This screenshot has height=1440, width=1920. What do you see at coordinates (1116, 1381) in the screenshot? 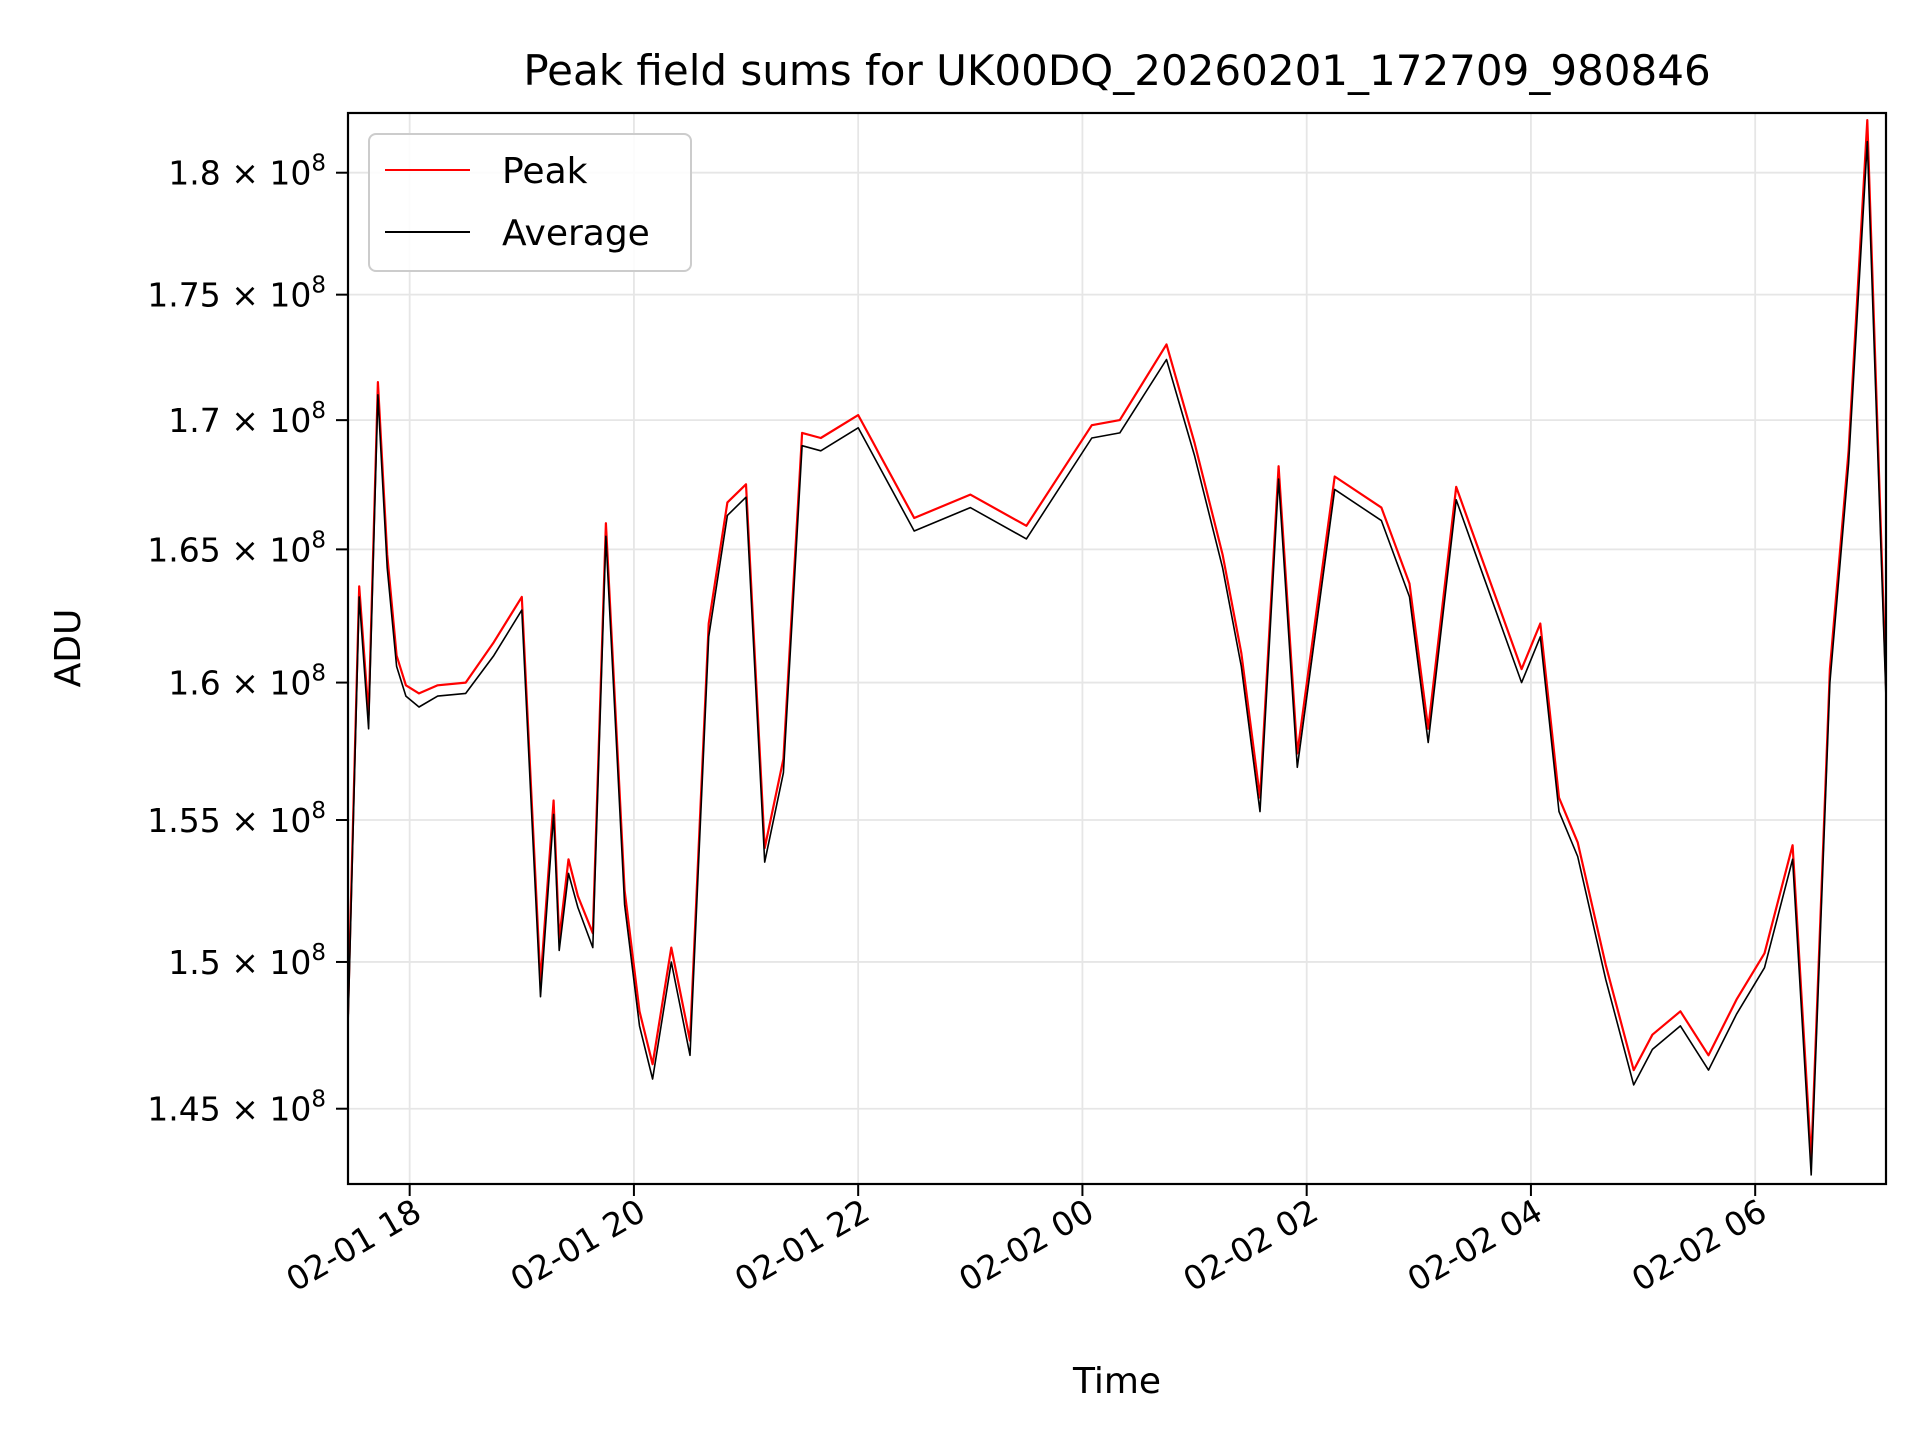
I see `x-axis-label: Time` at bounding box center [1116, 1381].